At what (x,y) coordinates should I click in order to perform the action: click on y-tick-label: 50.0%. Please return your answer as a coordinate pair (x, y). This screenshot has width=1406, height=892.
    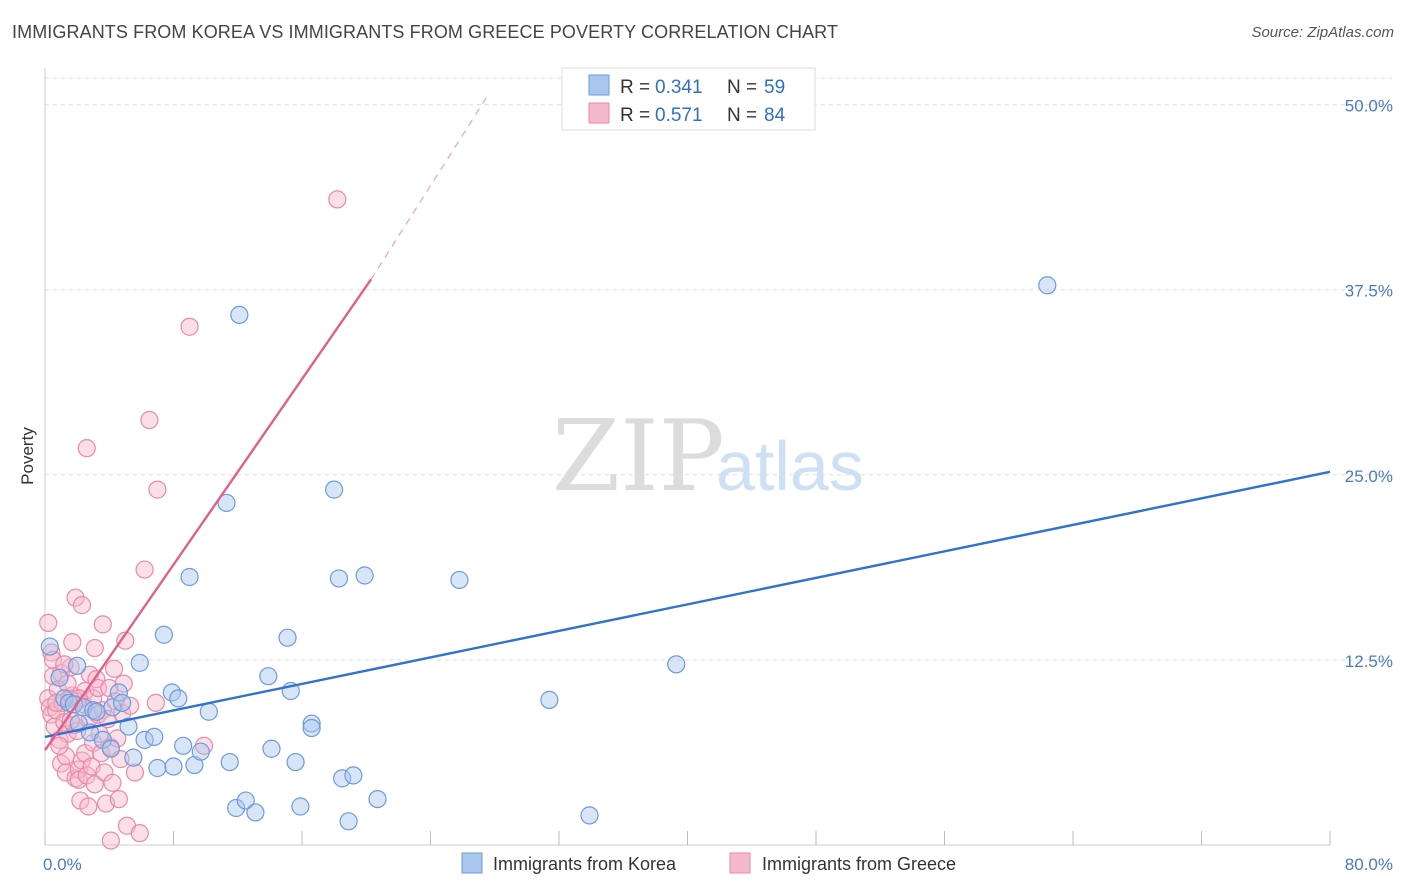
    Looking at the image, I should click on (1369, 106).